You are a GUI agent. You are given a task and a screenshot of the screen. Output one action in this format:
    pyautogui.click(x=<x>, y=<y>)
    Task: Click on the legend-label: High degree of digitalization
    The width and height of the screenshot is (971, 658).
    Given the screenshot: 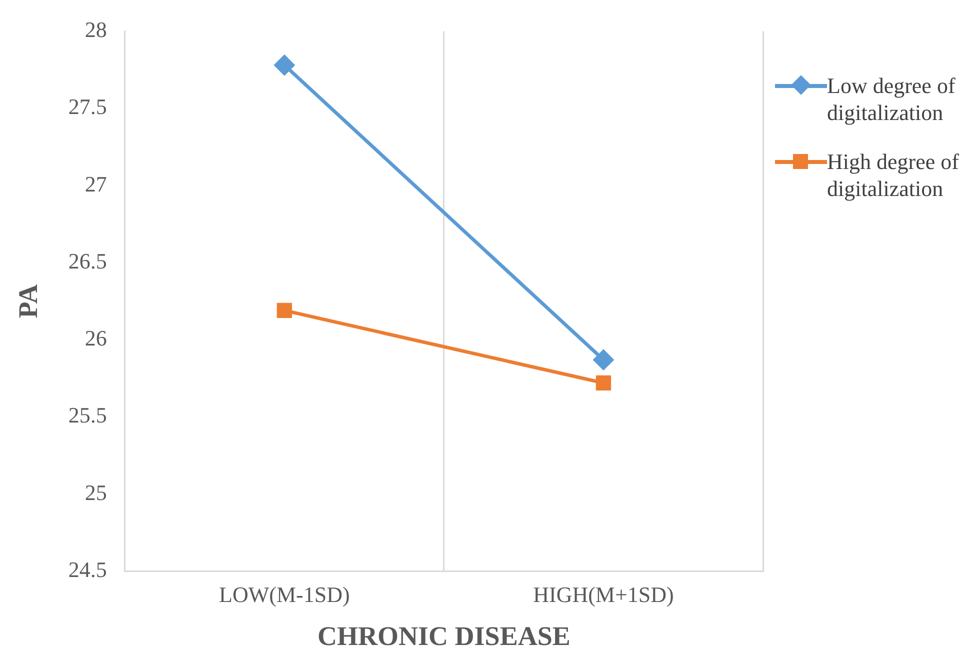 What is the action you would take?
    pyautogui.click(x=893, y=175)
    